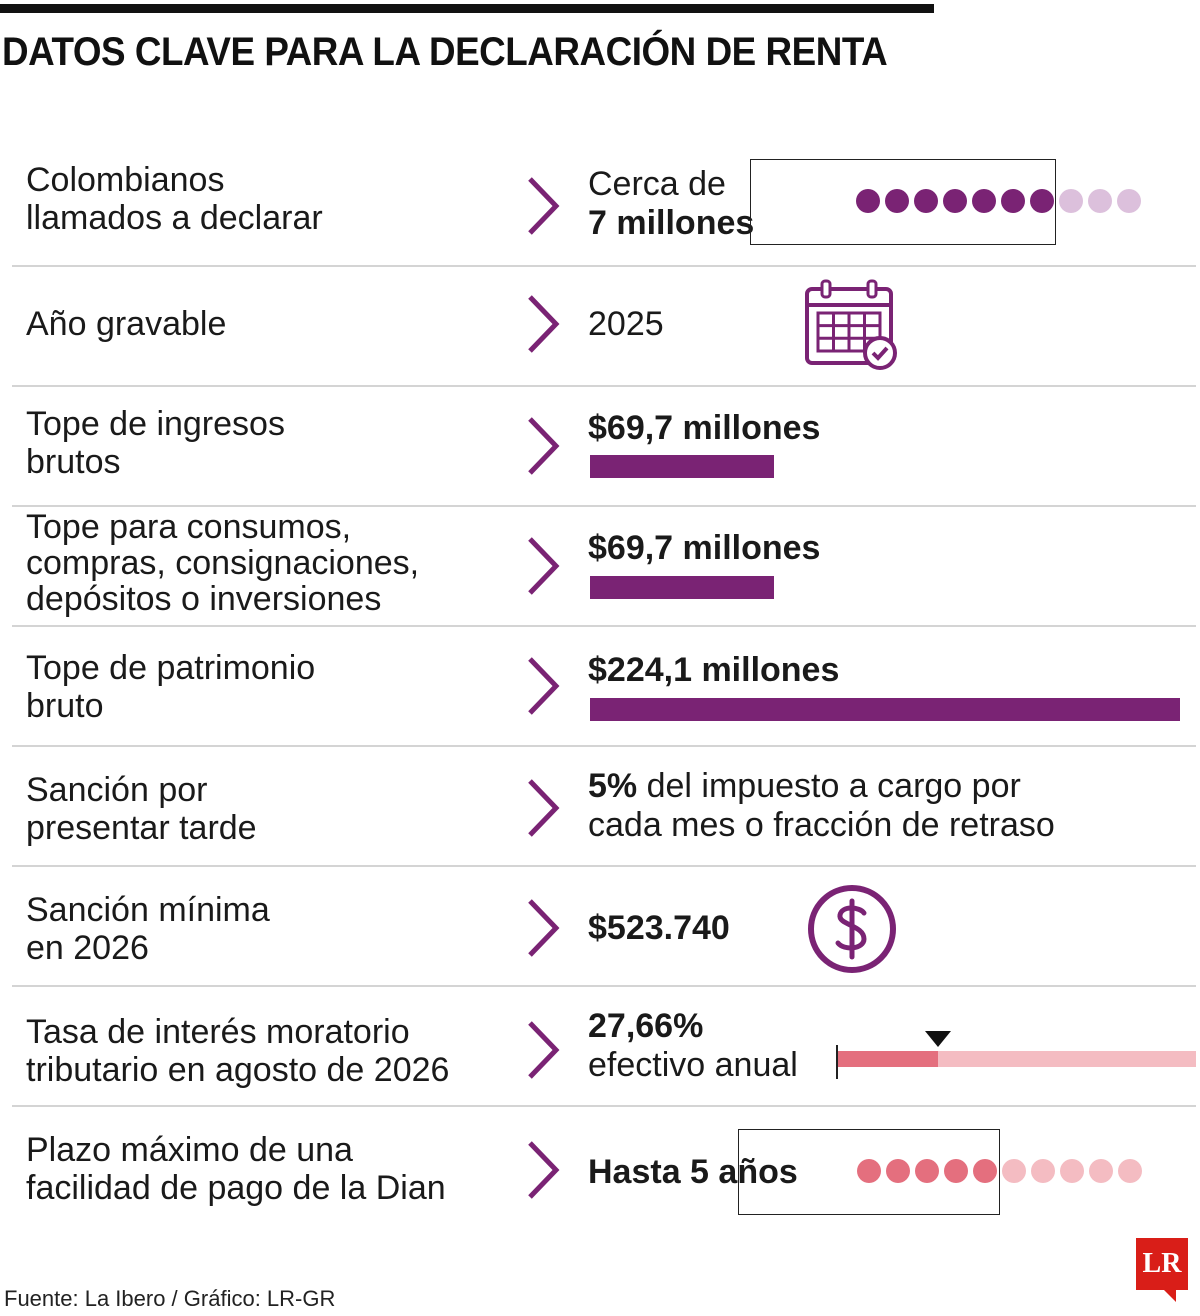 The height and width of the screenshot is (1316, 1200). I want to click on row-label: Tope de patrimonio bruto, so click(171, 687).